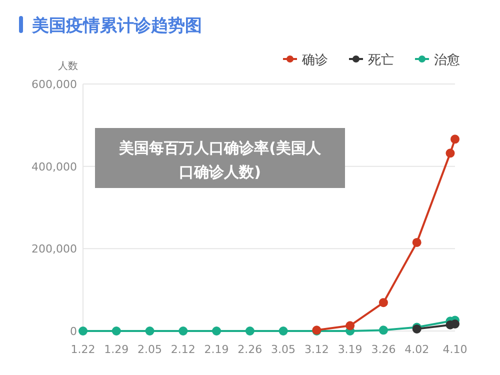 The height and width of the screenshot is (375, 500). What do you see at coordinates (54, 249) in the screenshot?
I see `y-tick-label: 200,000` at bounding box center [54, 249].